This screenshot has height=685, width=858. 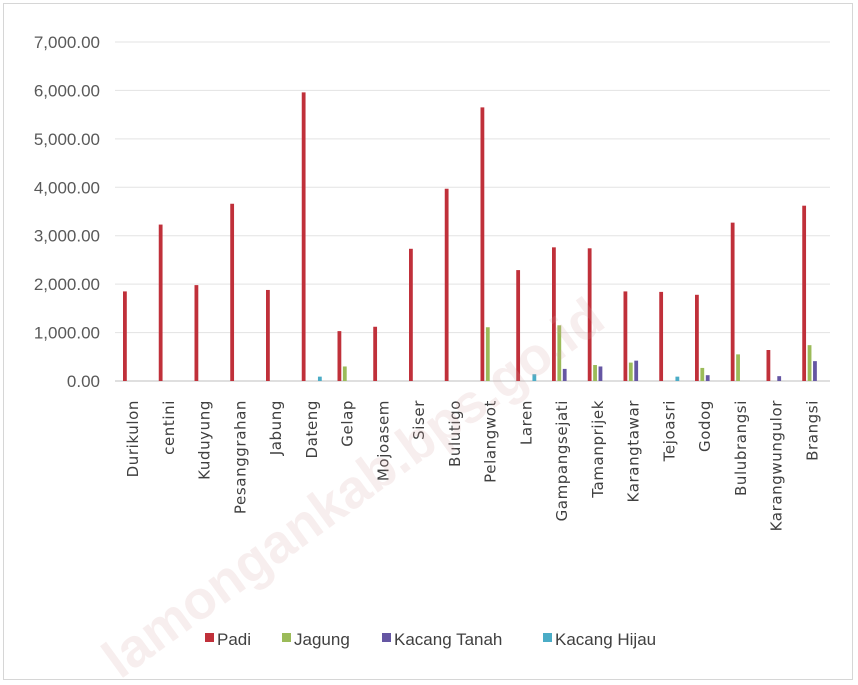 What do you see at coordinates (205, 440) in the screenshot?
I see `x-tick-label: Kuduyung` at bounding box center [205, 440].